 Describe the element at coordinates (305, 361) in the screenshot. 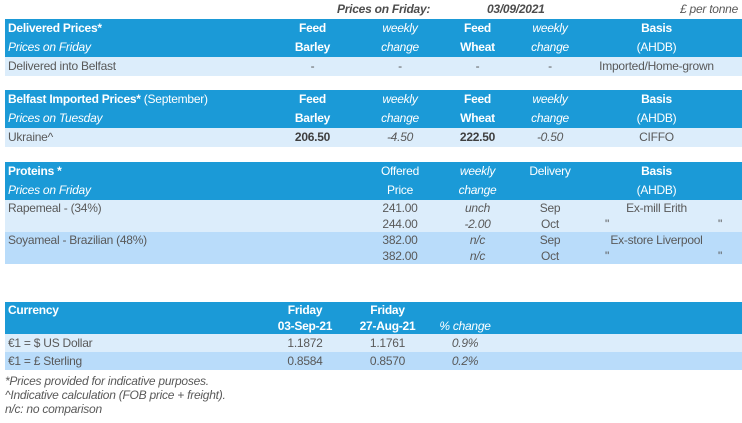

I see `rate-current-value: 0.8584` at that location.